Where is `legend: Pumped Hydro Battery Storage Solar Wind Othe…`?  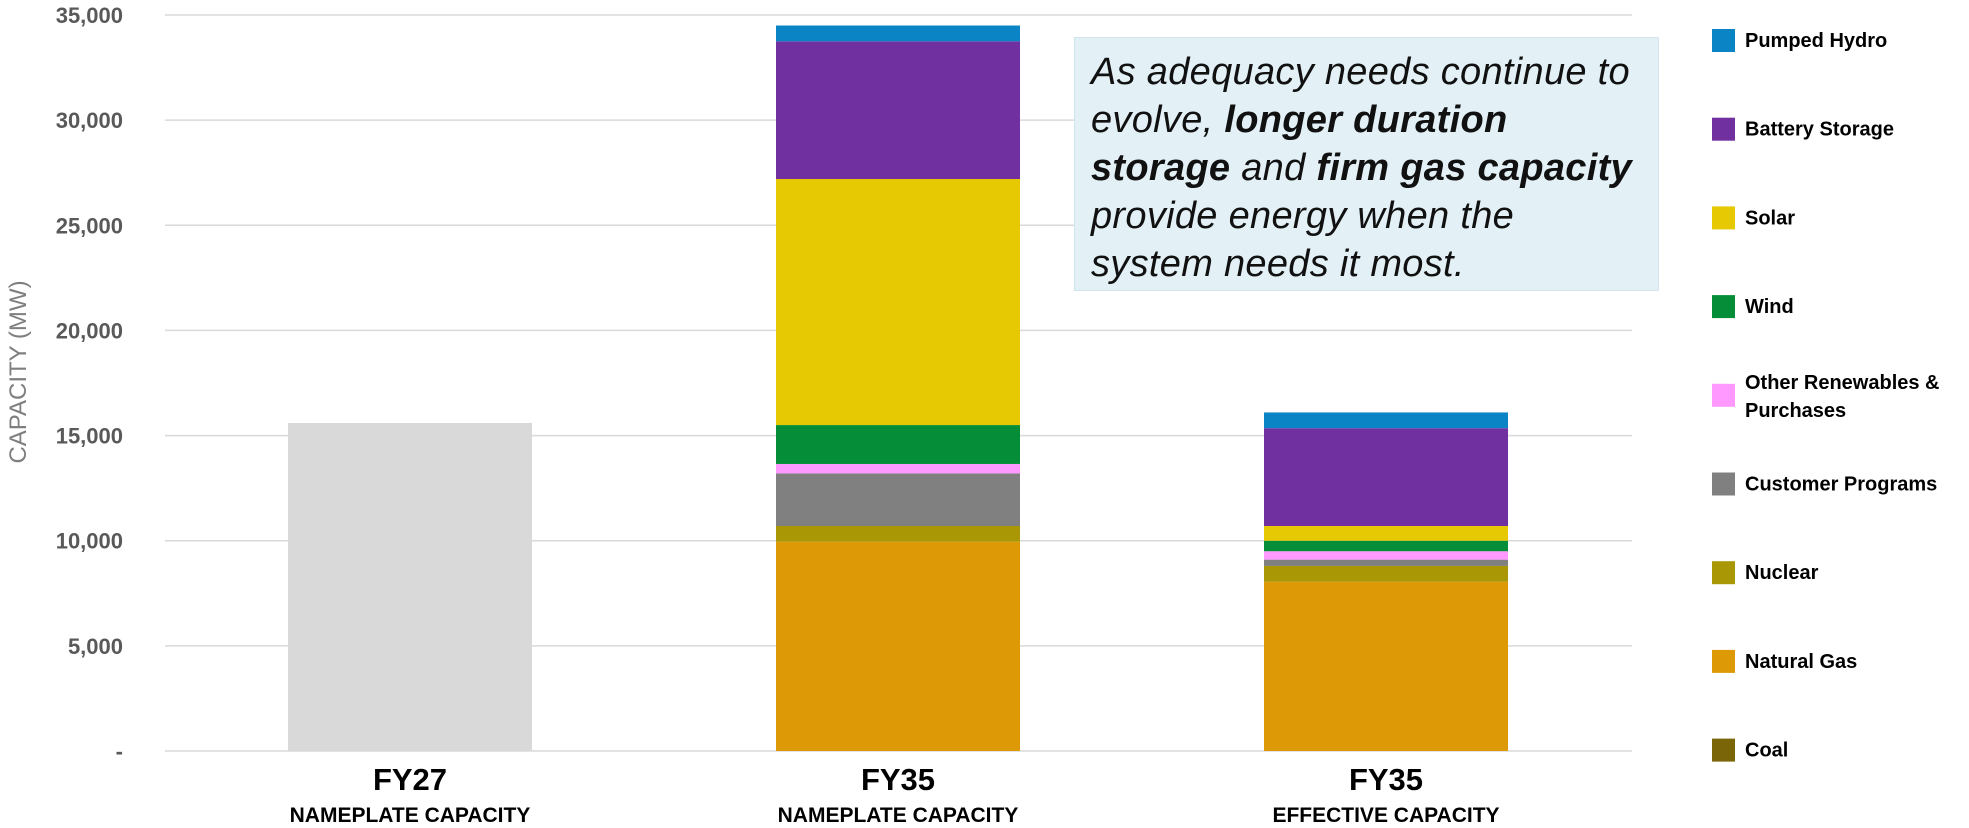
legend: Pumped Hydro Battery Storage Solar Wind Othe… is located at coordinates (1826, 395).